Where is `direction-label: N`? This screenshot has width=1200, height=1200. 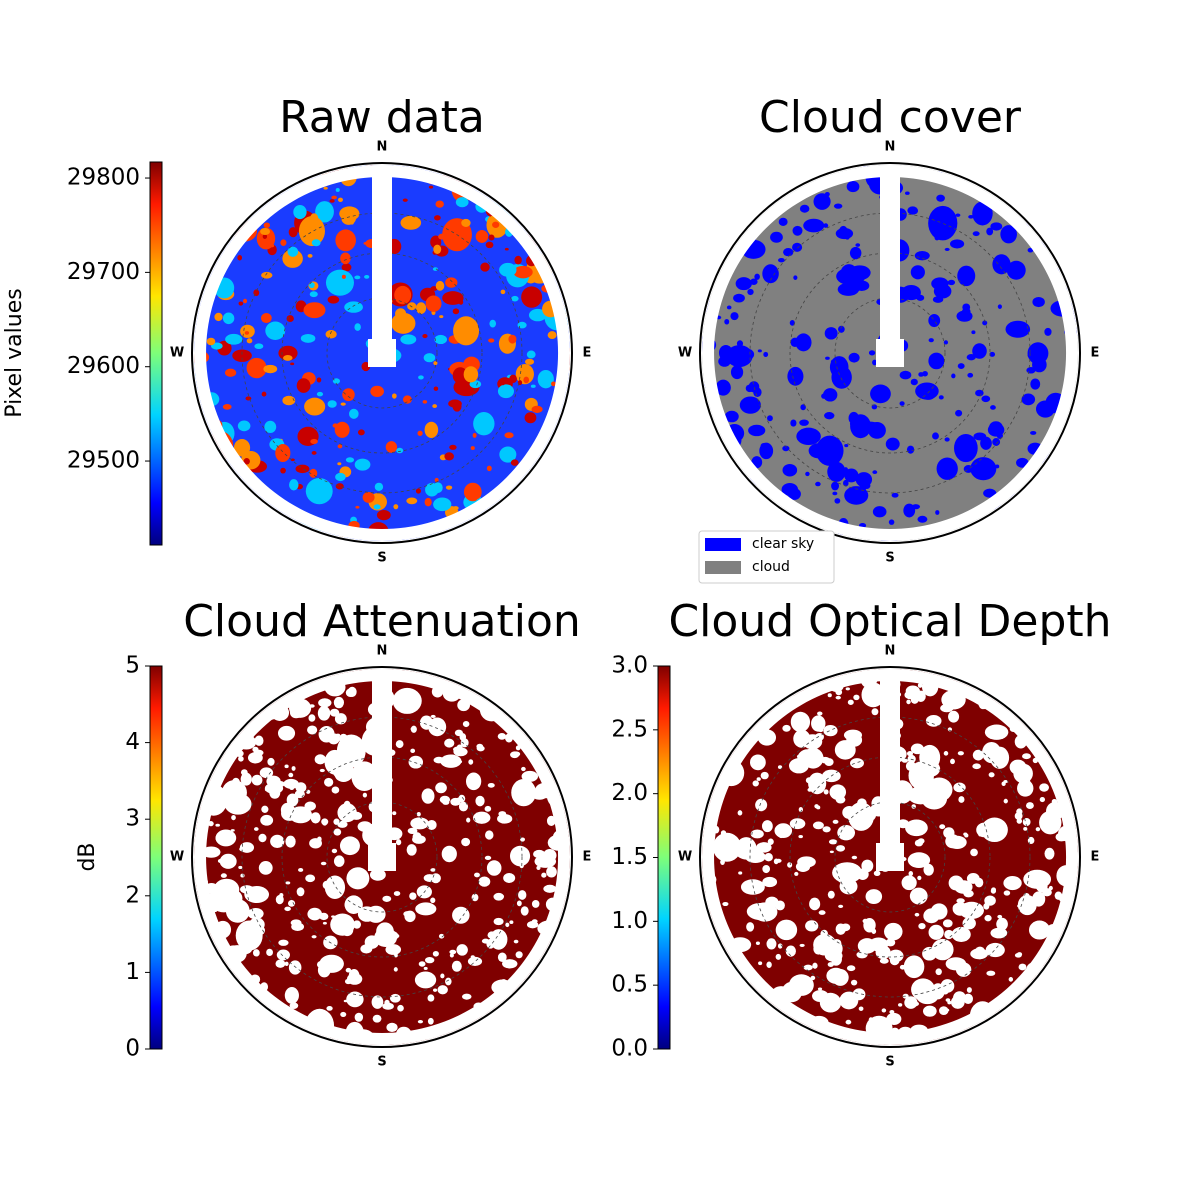
direction-label: N is located at coordinates (382, 147).